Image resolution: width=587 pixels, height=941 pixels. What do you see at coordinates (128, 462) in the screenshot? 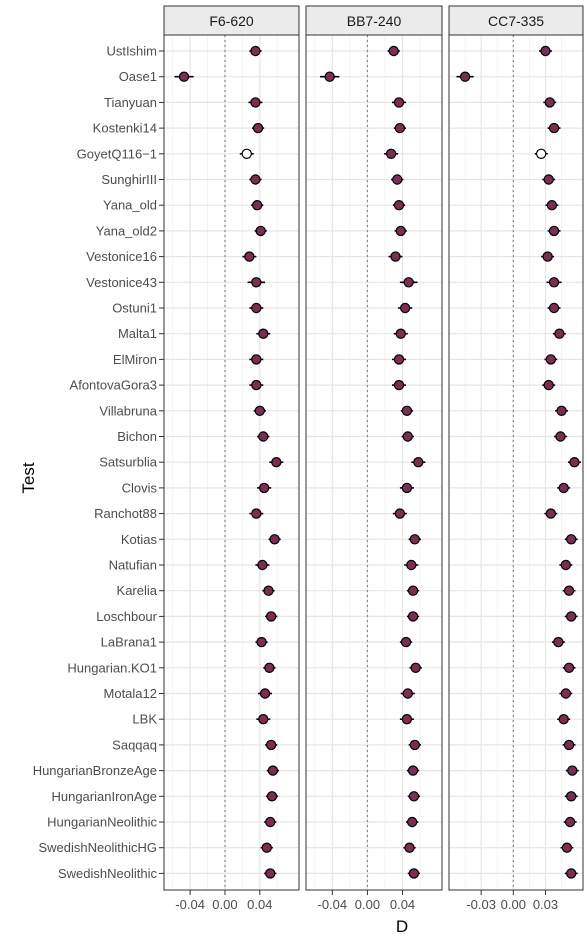
I see `y-tick-label: Satsurblia` at bounding box center [128, 462].